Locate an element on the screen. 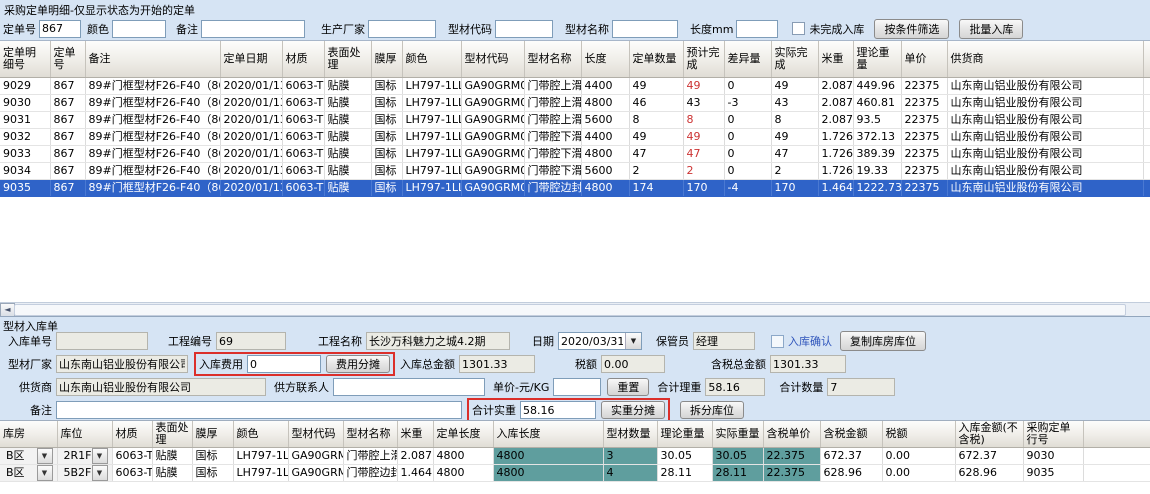  cell: 43 is located at coordinates (704, 103).